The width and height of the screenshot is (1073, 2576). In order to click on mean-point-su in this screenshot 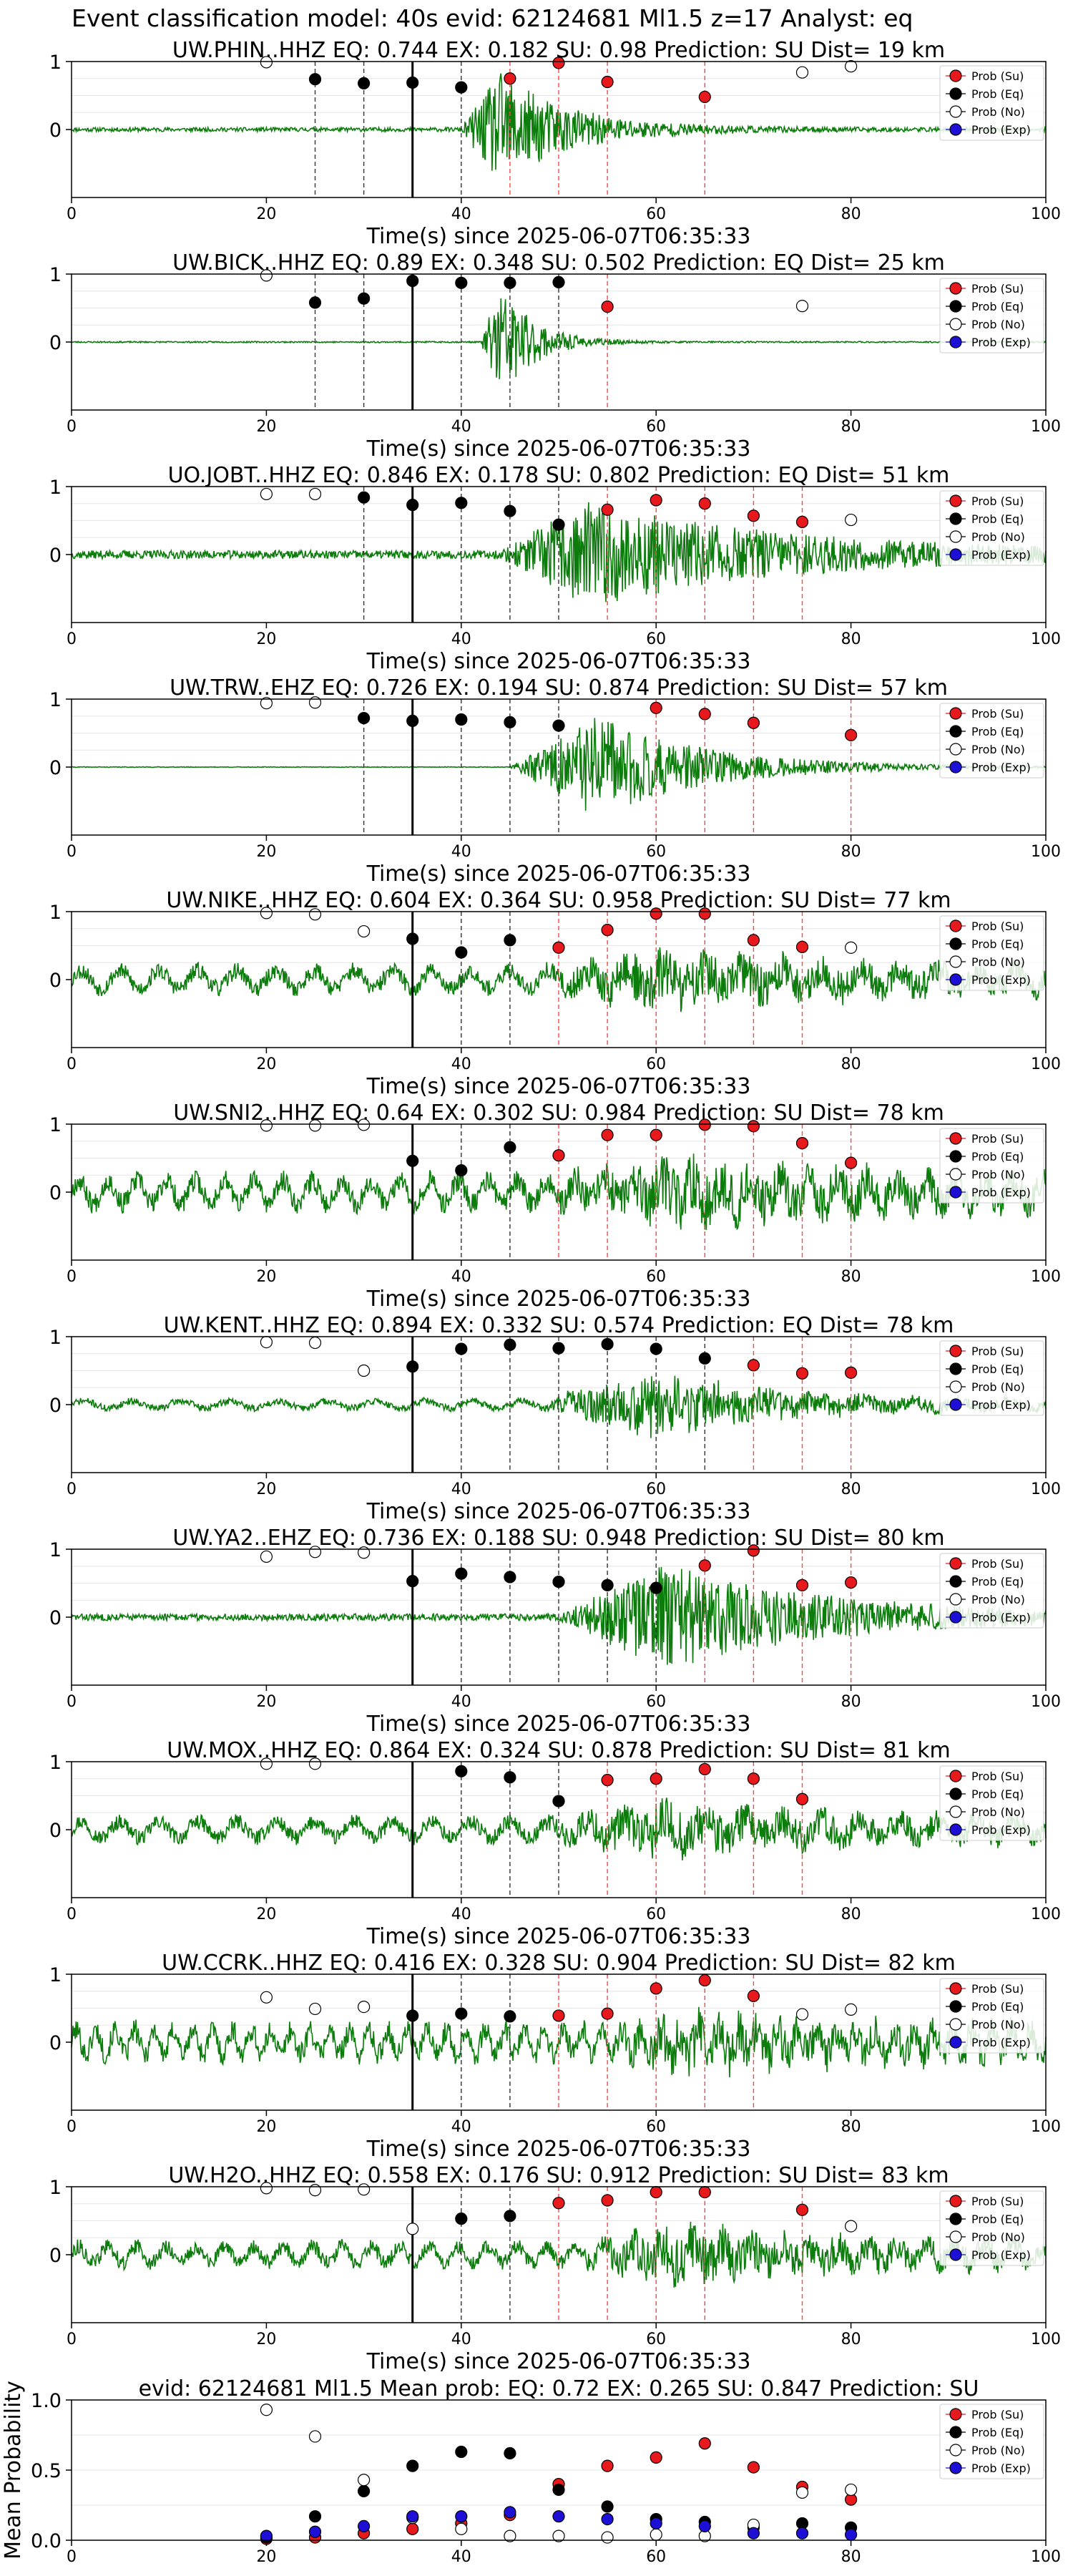, I will do `click(704, 2443)`.